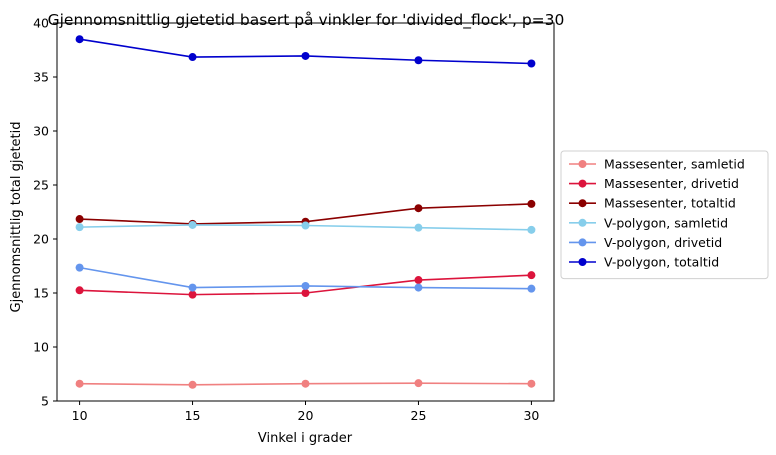 Image resolution: width=776 pixels, height=455 pixels. Describe the element at coordinates (666, 222) in the screenshot. I see `legend-label: V-polygon, samletid` at that location.